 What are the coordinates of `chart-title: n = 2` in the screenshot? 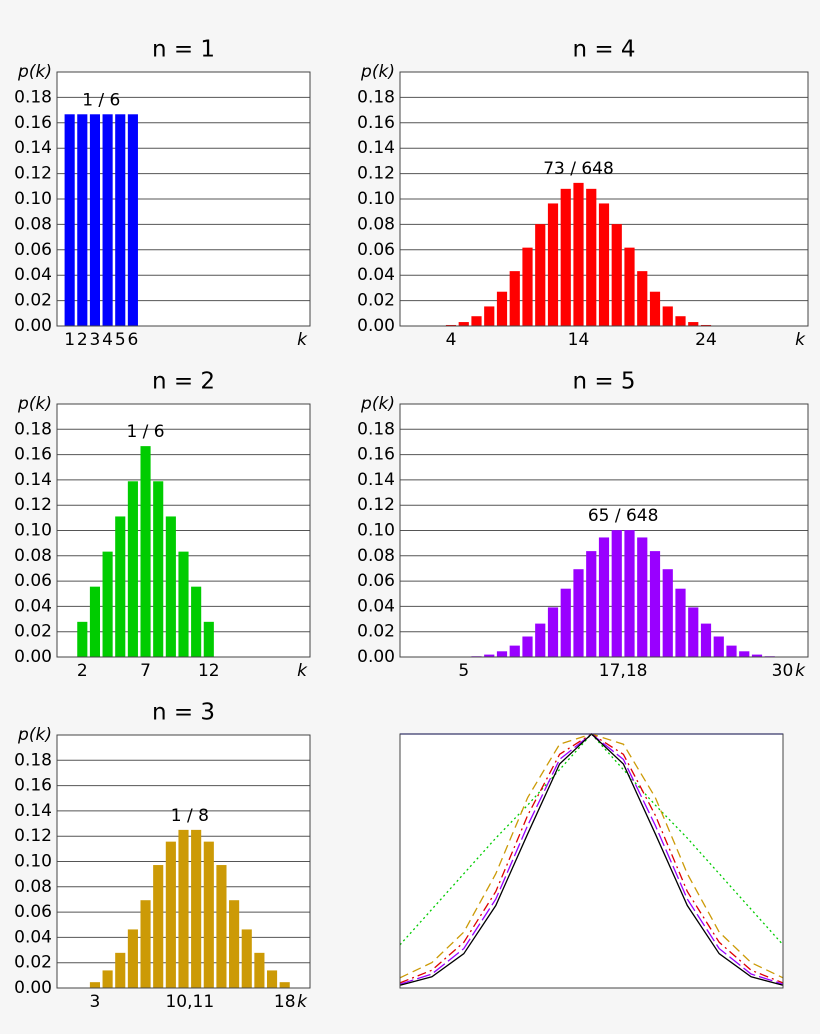 It's located at (183, 382).